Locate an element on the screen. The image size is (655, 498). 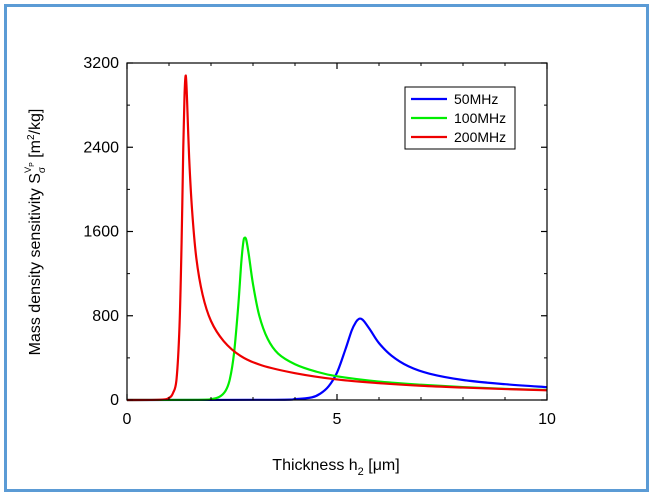
y-tick-label: 1600 is located at coordinates (101, 232).